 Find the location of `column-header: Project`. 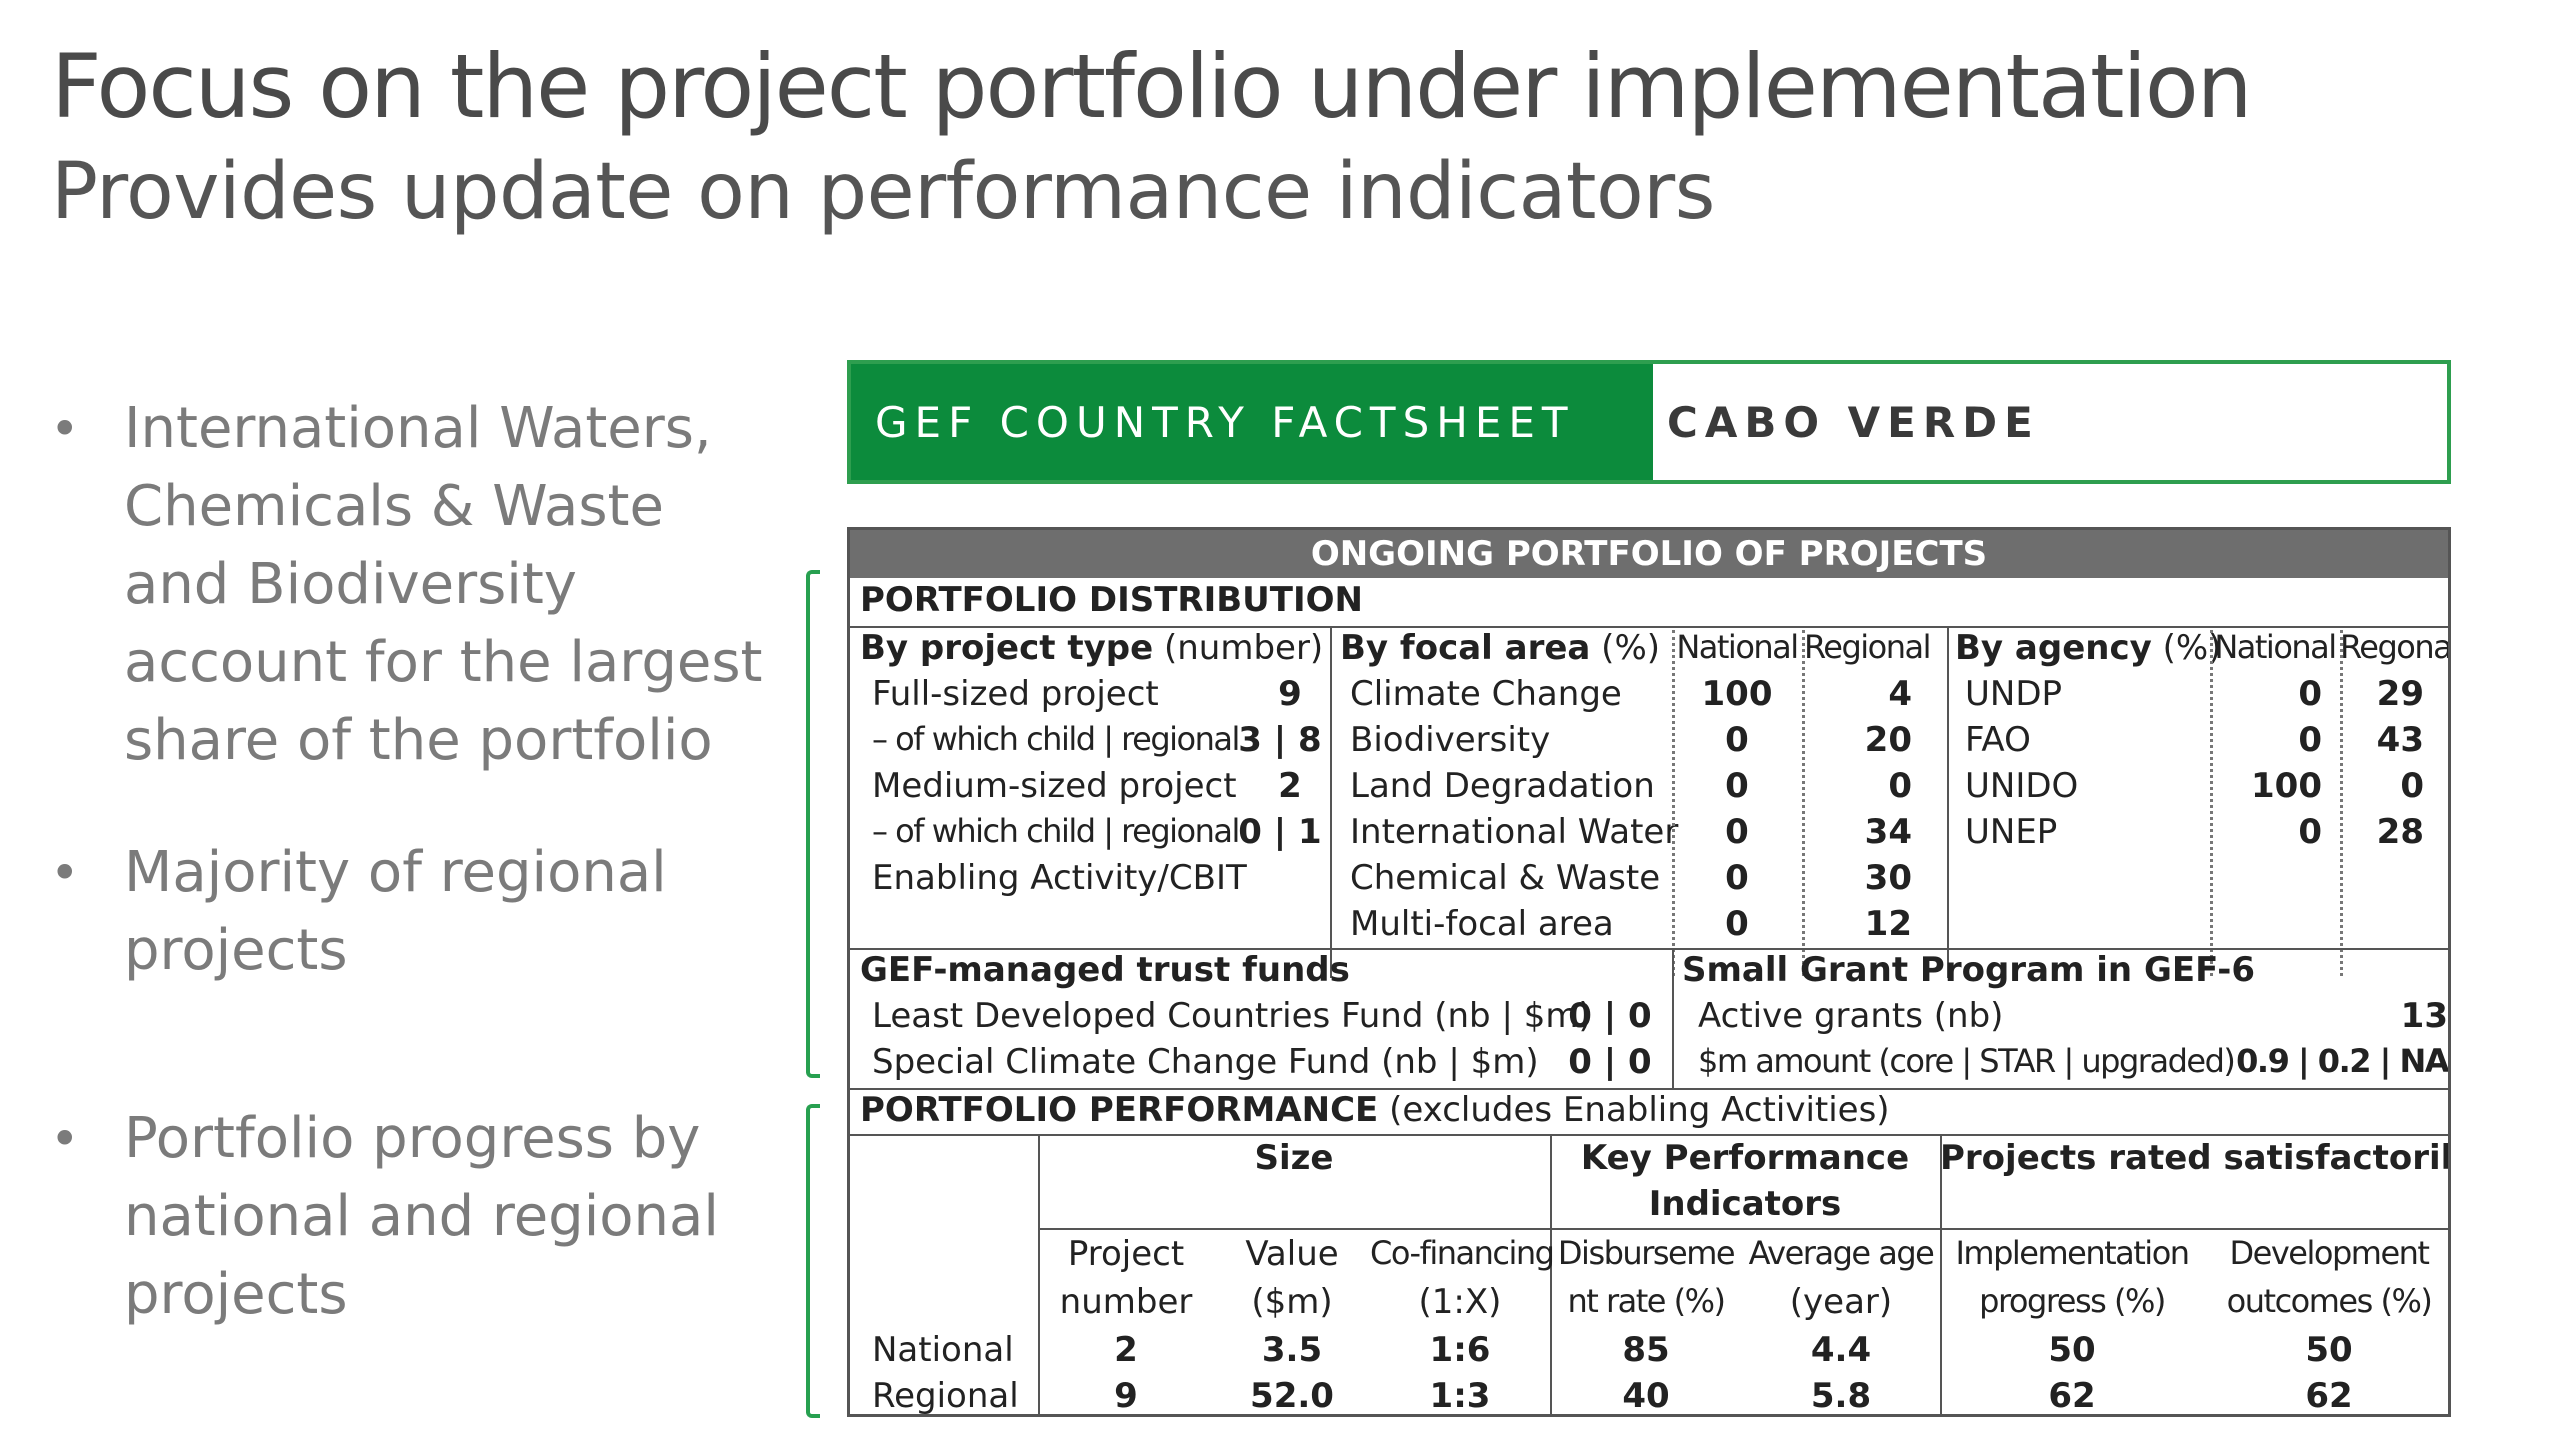

column-header: Project is located at coordinates (1126, 1254).